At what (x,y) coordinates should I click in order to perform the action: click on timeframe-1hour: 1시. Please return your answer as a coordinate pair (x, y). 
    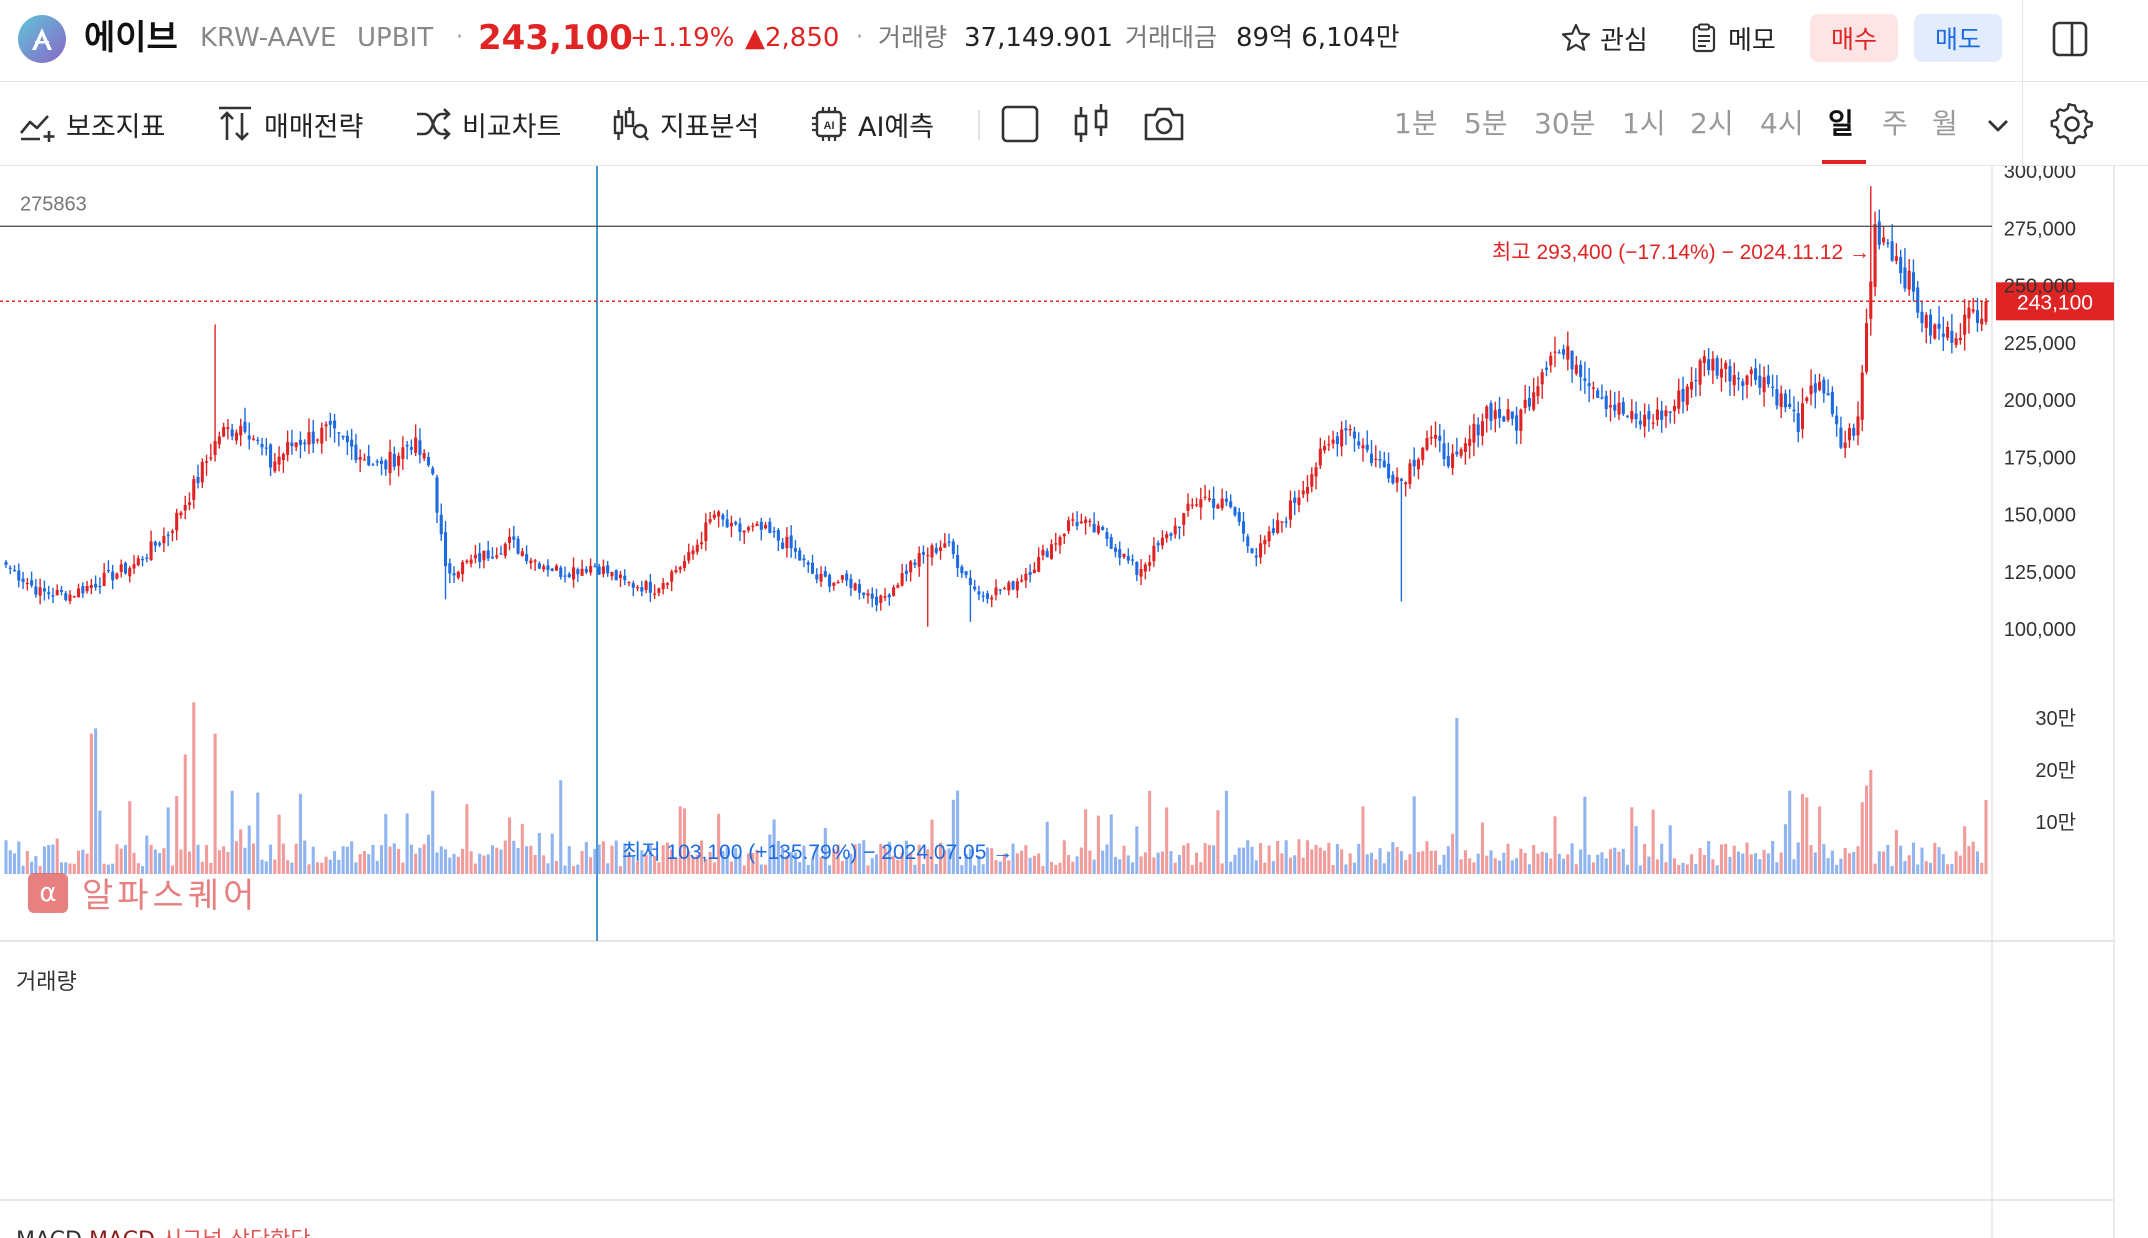
    Looking at the image, I should click on (1644, 123).